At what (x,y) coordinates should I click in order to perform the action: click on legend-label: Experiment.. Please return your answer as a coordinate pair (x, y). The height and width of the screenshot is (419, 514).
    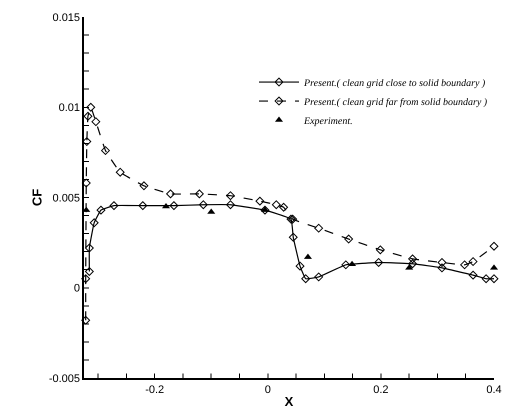
    Looking at the image, I should click on (328, 121).